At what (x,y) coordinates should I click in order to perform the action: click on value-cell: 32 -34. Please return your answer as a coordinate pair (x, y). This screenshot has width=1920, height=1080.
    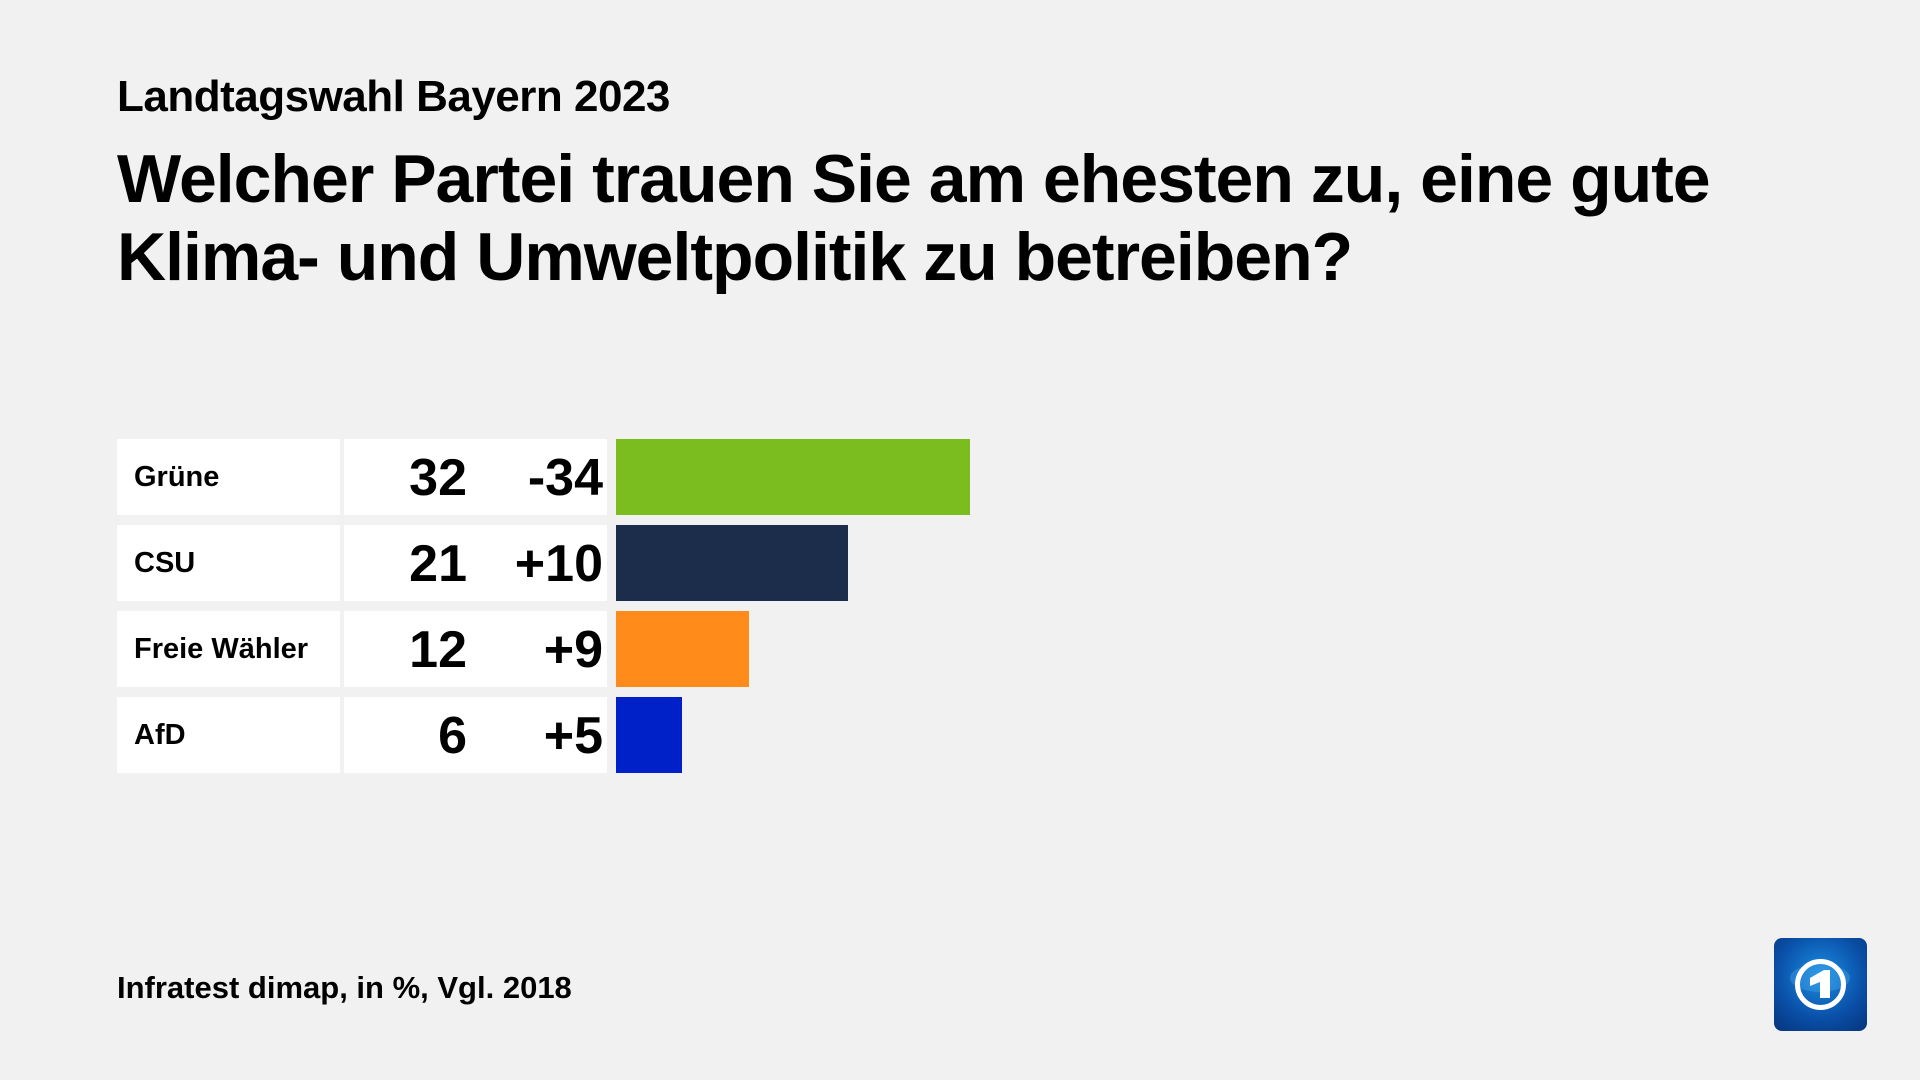
    Looking at the image, I should click on (475, 477).